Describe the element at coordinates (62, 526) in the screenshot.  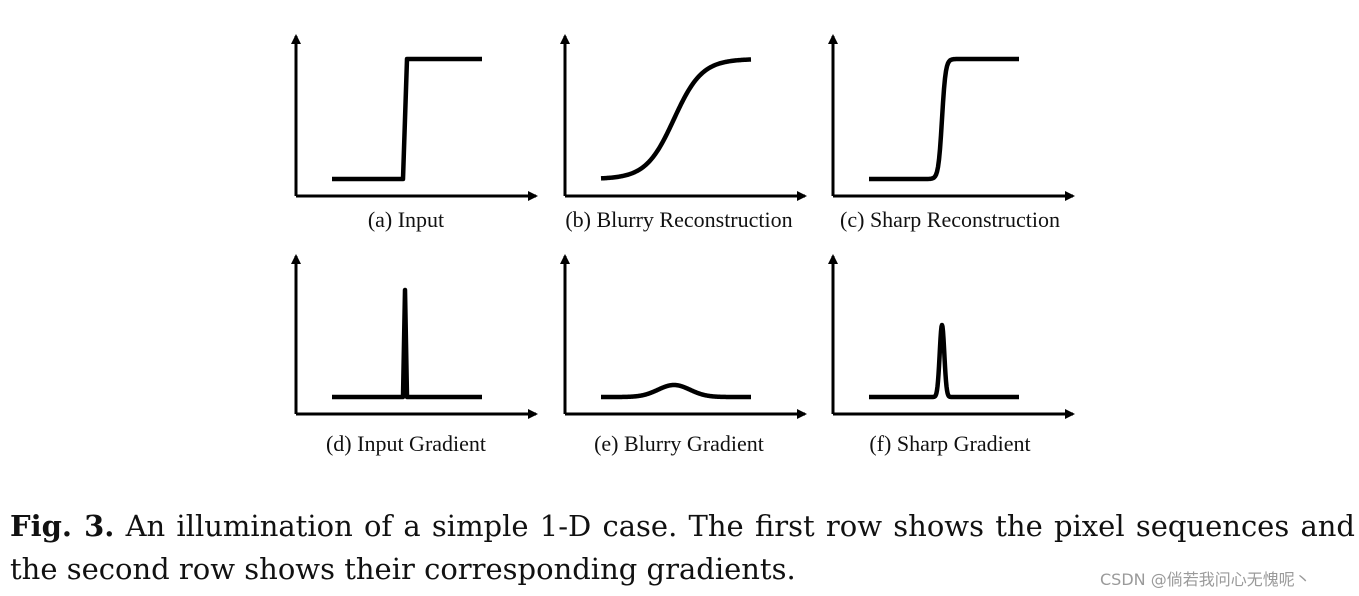
I see `figure-caption-label: Fig. 3.` at that location.